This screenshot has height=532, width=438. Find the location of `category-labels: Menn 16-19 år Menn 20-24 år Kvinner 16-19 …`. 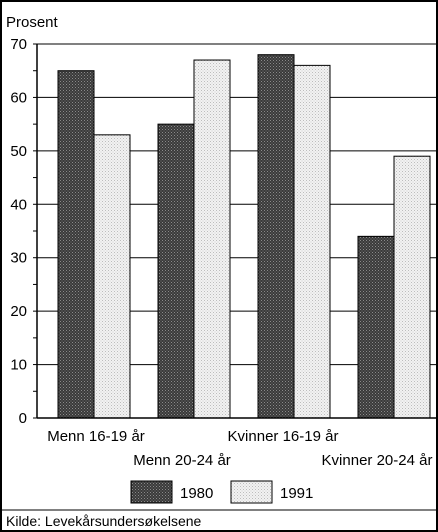

category-labels: Menn 16-19 år Menn 20-24 år Kvinner 16-19 … is located at coordinates (239, 448).